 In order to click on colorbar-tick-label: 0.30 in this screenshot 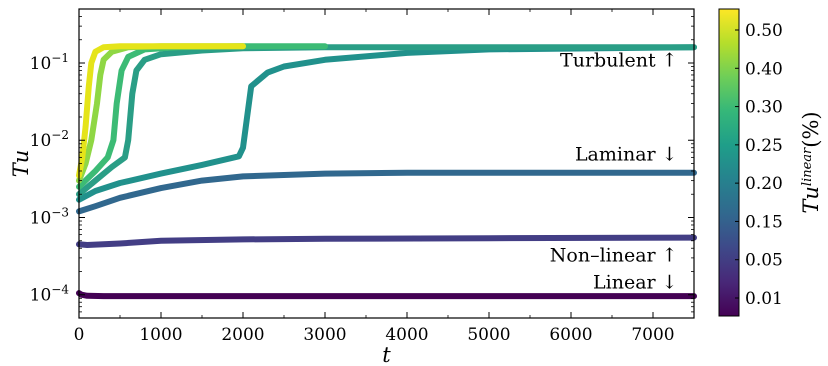, I will do `click(764, 108)`.